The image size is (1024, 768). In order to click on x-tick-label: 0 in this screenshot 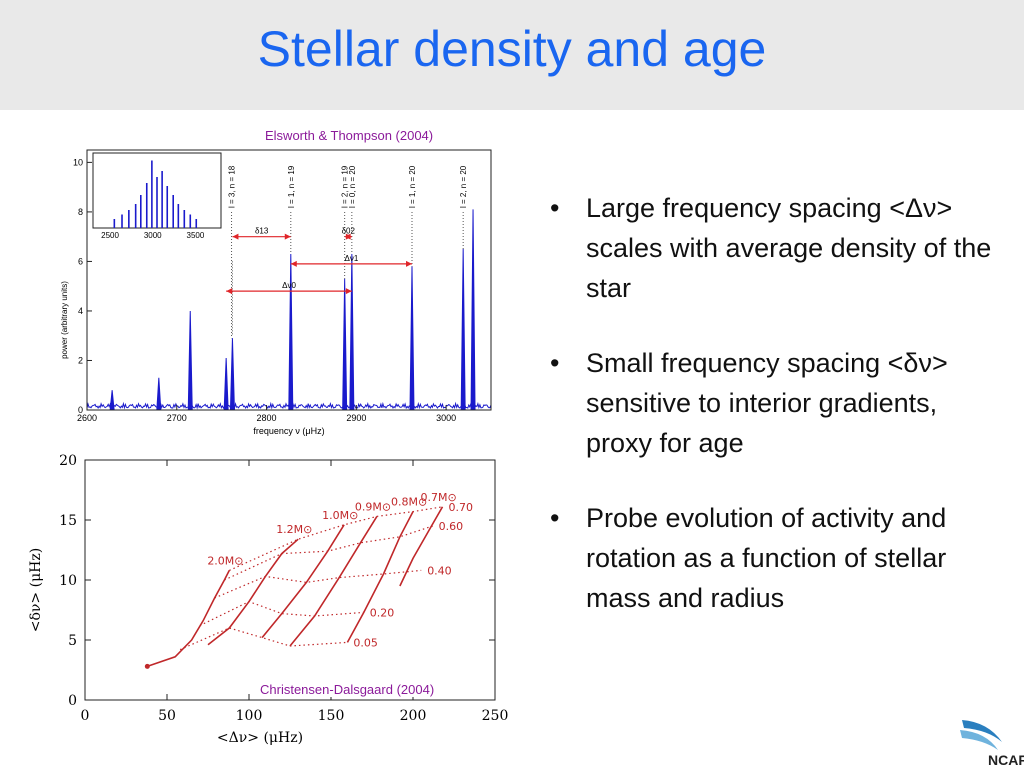, I will do `click(85, 716)`.